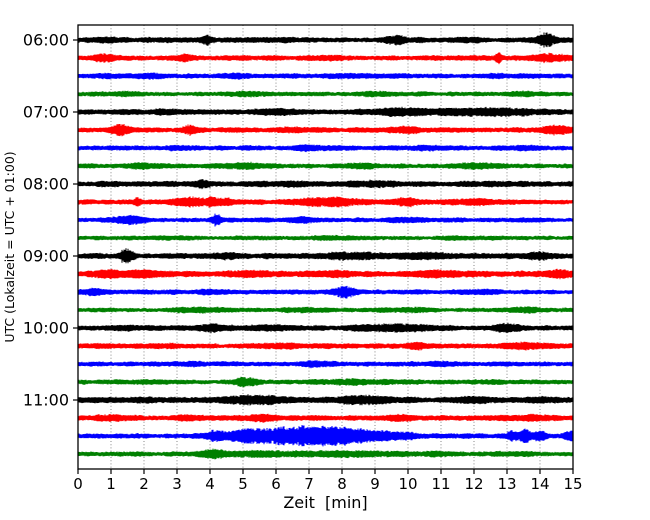 This screenshot has height=520, width=650. What do you see at coordinates (46, 40) in the screenshot?
I see `y-tick-label: 06:00` at bounding box center [46, 40].